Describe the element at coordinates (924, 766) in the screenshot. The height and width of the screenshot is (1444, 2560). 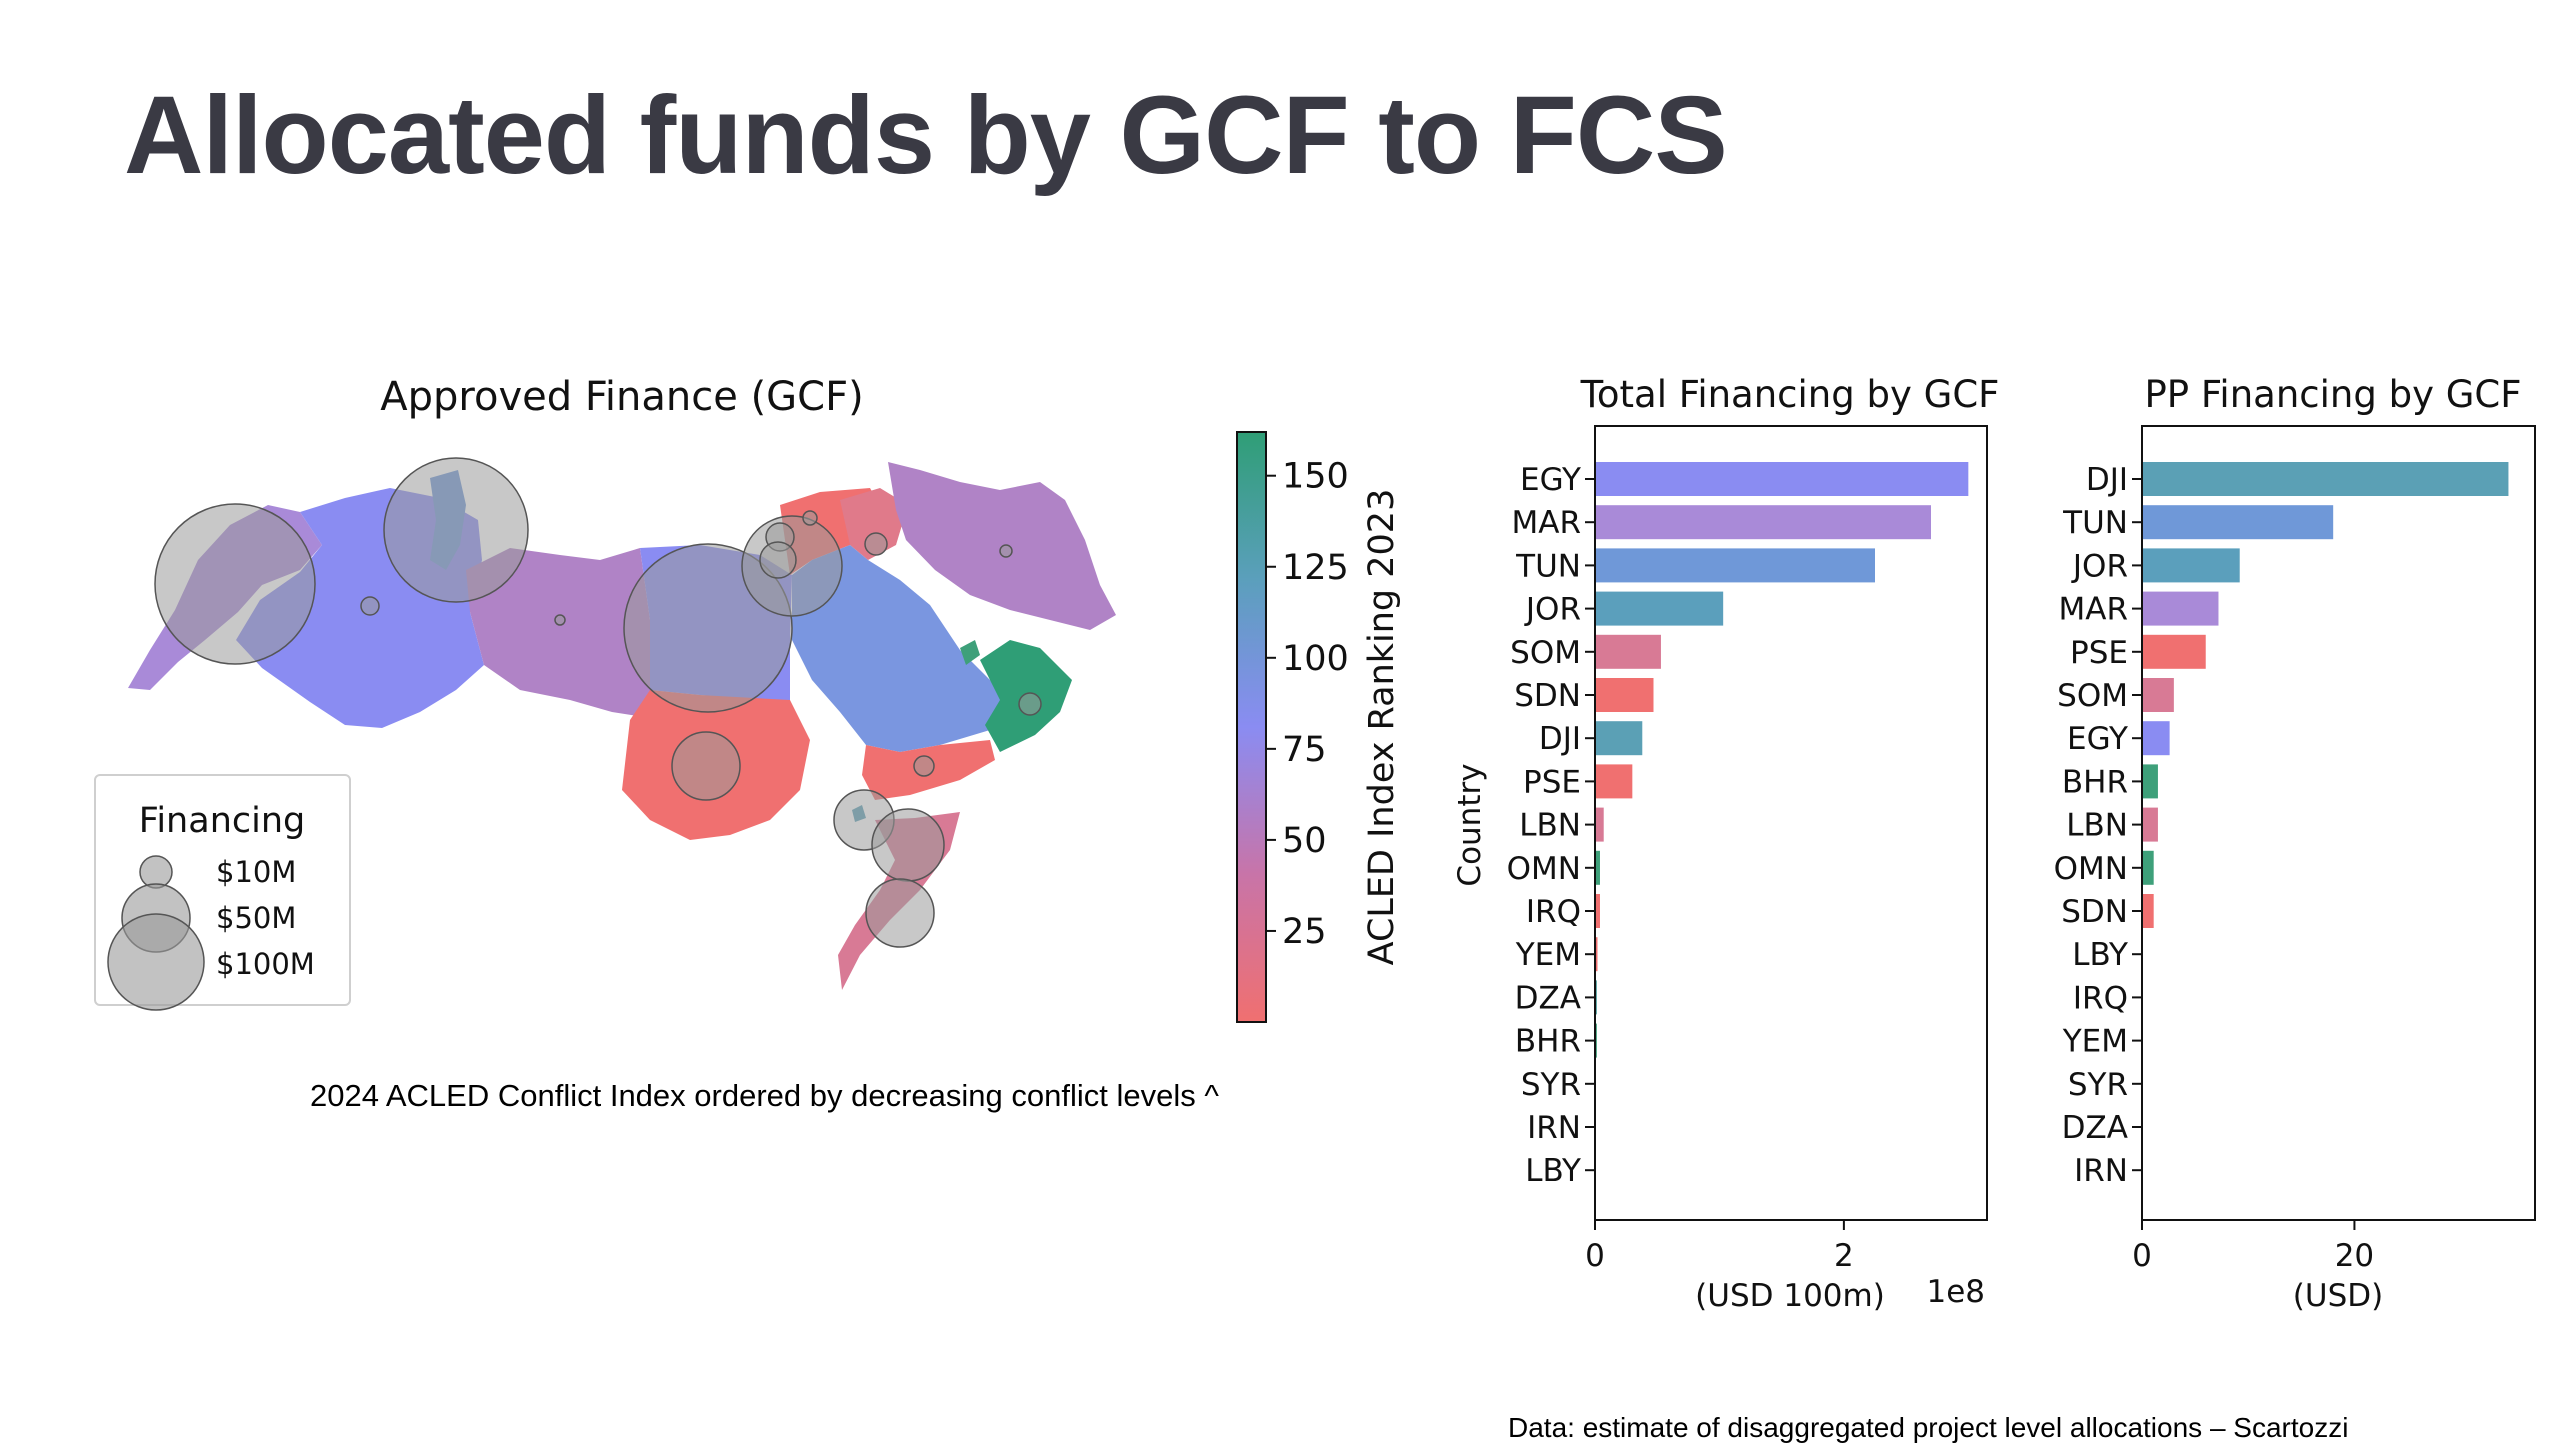
I see `bubble-yemen` at that location.